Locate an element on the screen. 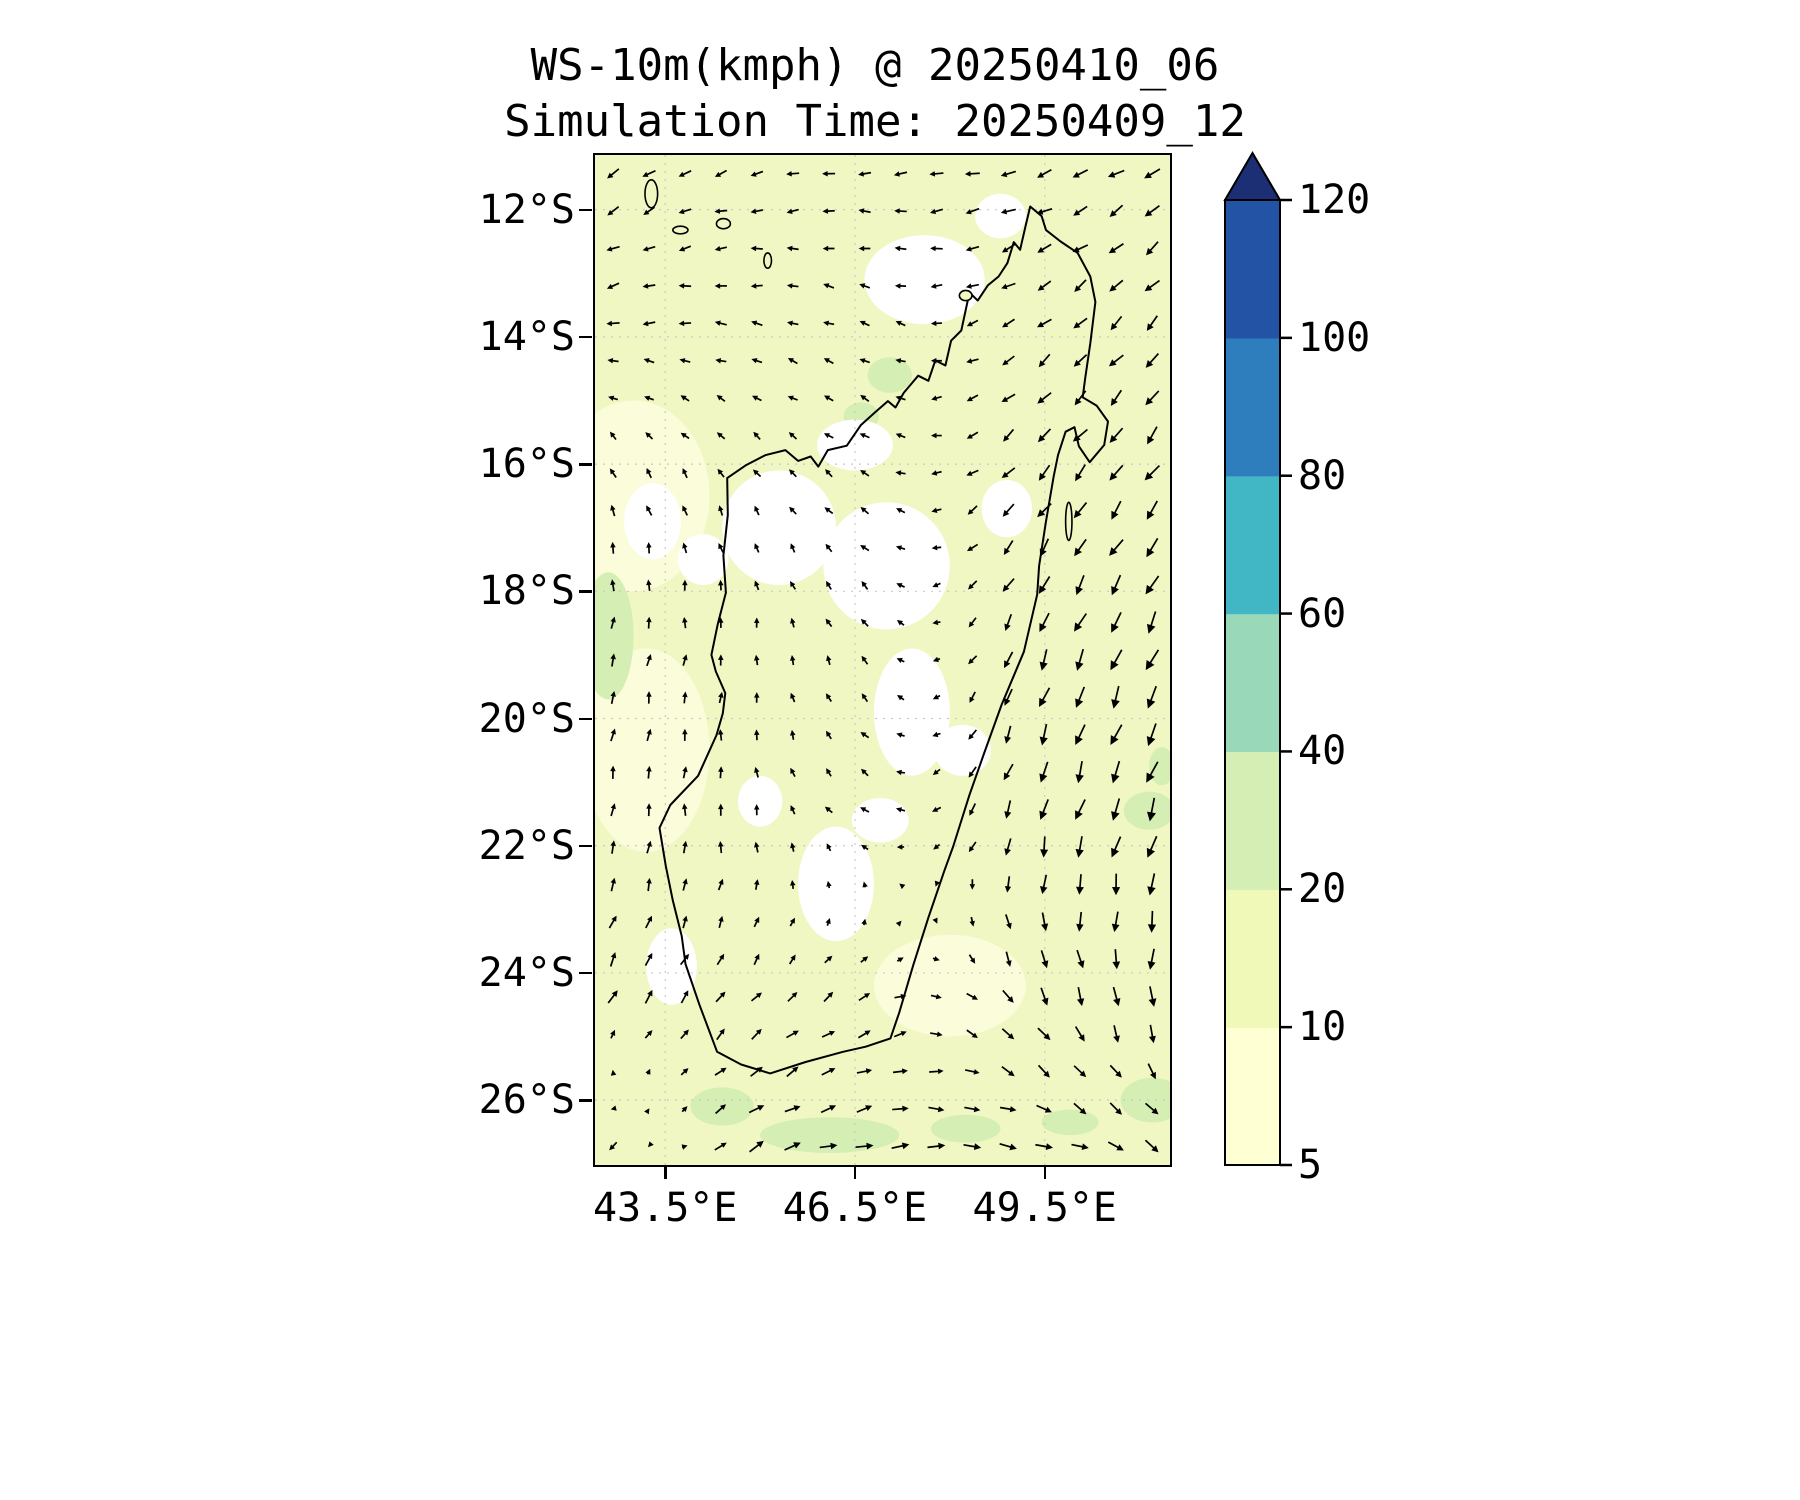 This screenshot has height=1500, width=1800. colorbar-tick-label: 5 is located at coordinates (1310, 1165).